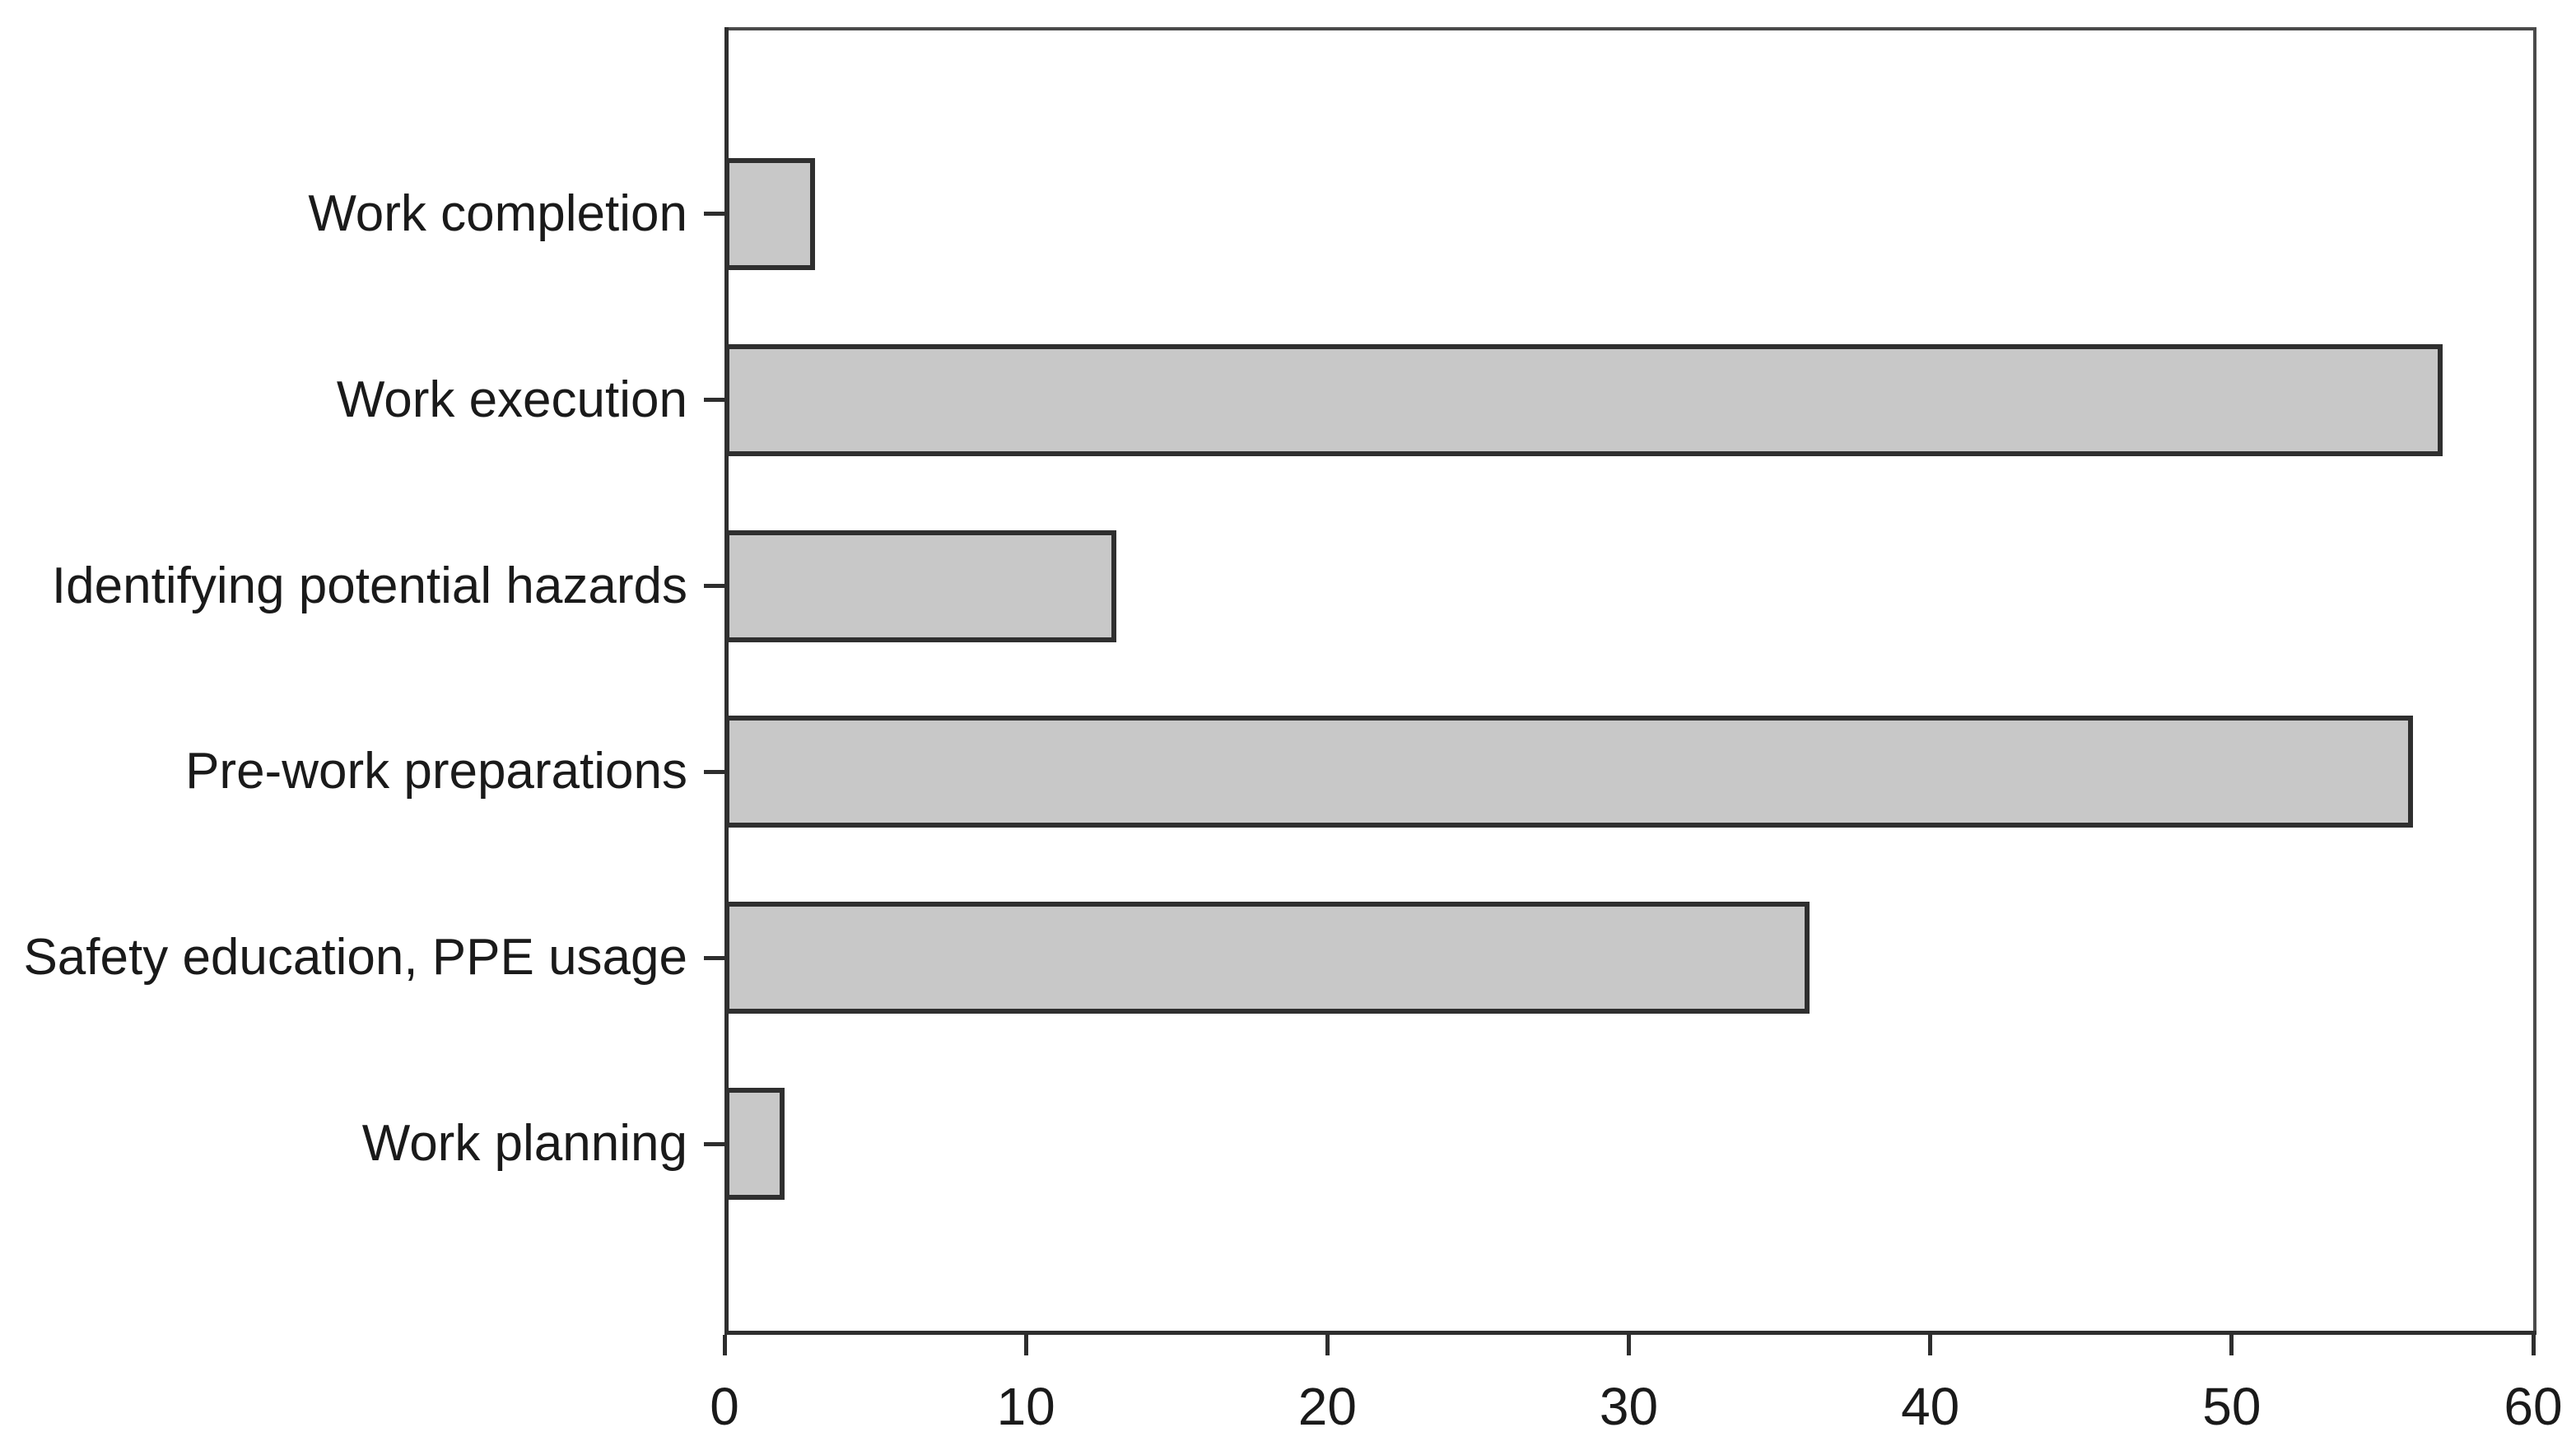 The image size is (2576, 1446). Describe the element at coordinates (1025, 1406) in the screenshot. I see `x-tick-label: 10` at that location.